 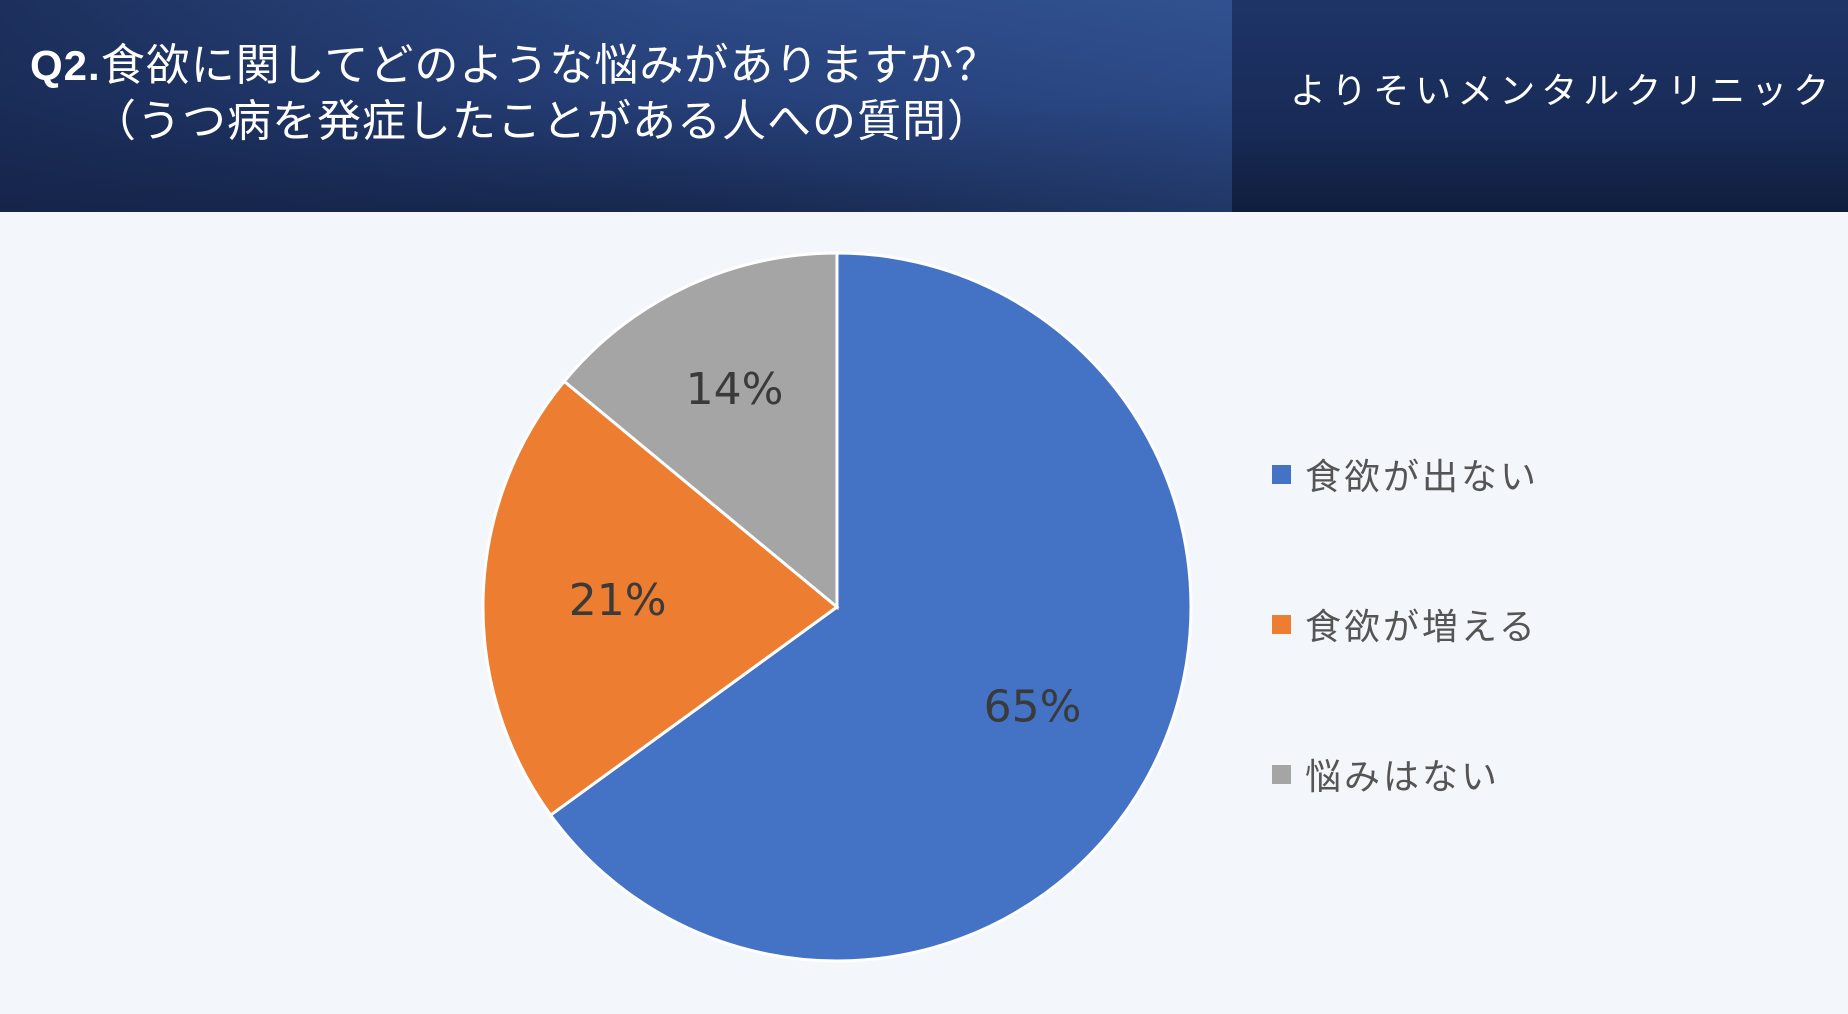 I want to click on title-line-1: 食欲に関してどのような悩みがありますか？, so click(x=550, y=65).